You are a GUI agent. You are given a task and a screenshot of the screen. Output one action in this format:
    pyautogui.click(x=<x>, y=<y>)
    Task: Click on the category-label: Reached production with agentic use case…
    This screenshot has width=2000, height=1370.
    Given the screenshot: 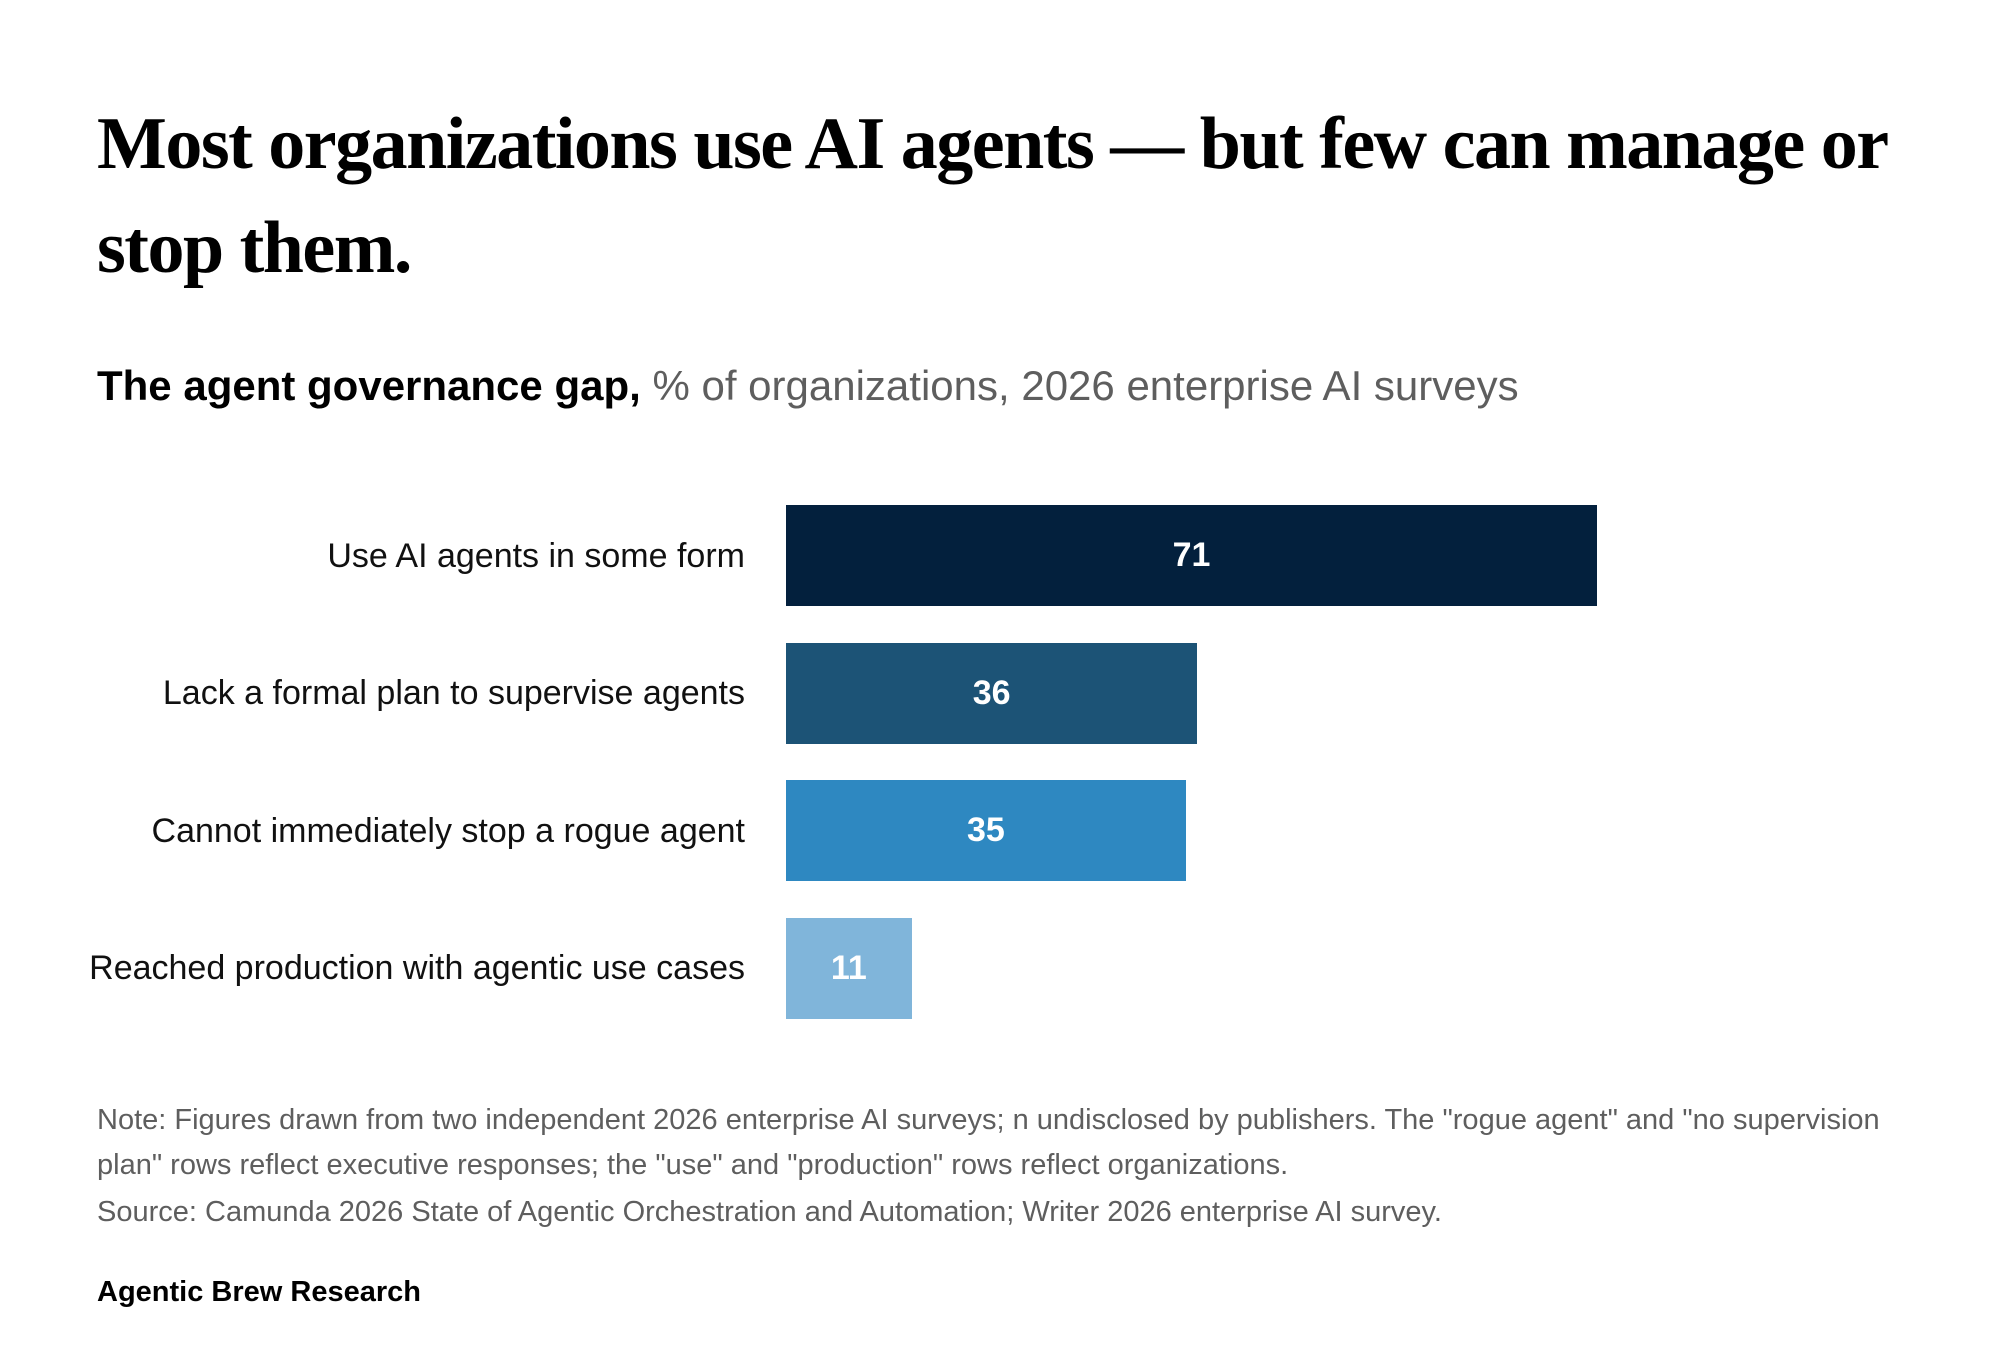 What is the action you would take?
    pyautogui.click(x=417, y=968)
    